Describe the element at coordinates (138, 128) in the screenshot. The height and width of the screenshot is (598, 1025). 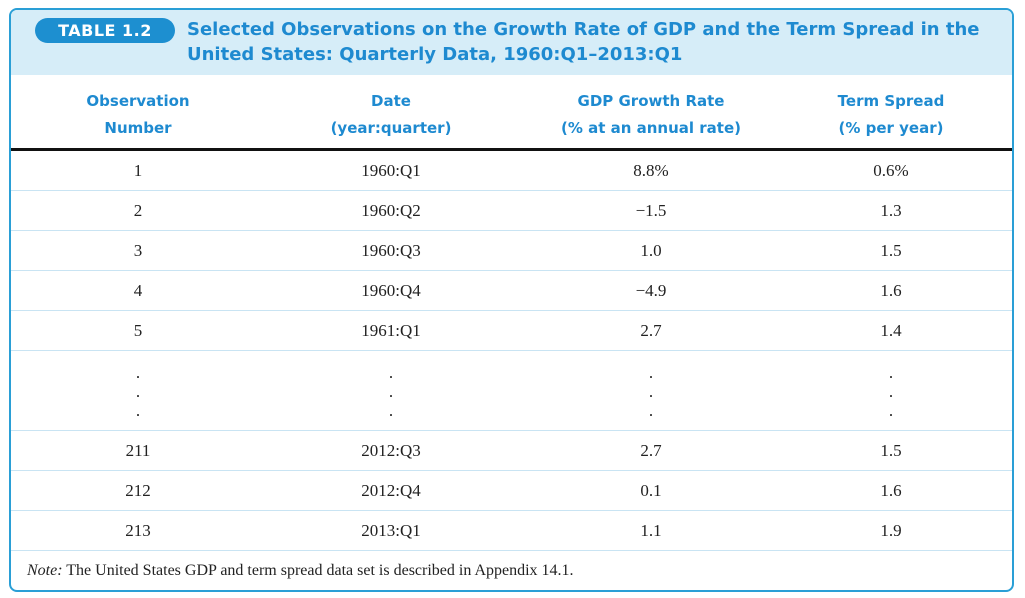
I see `column-header-line2: Number` at that location.